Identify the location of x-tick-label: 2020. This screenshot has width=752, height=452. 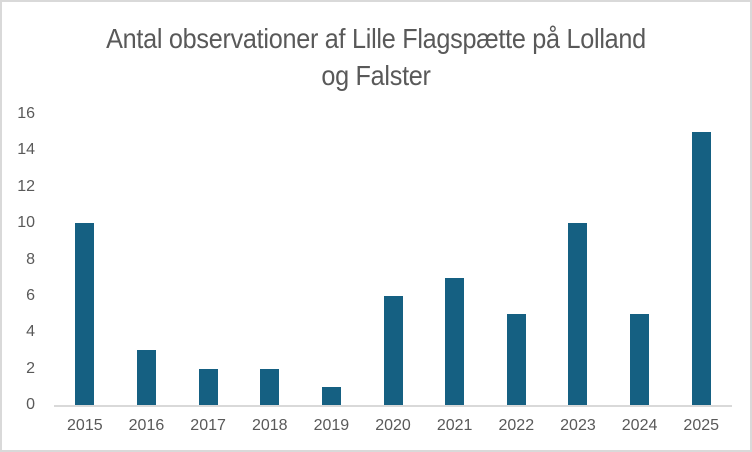
(393, 425).